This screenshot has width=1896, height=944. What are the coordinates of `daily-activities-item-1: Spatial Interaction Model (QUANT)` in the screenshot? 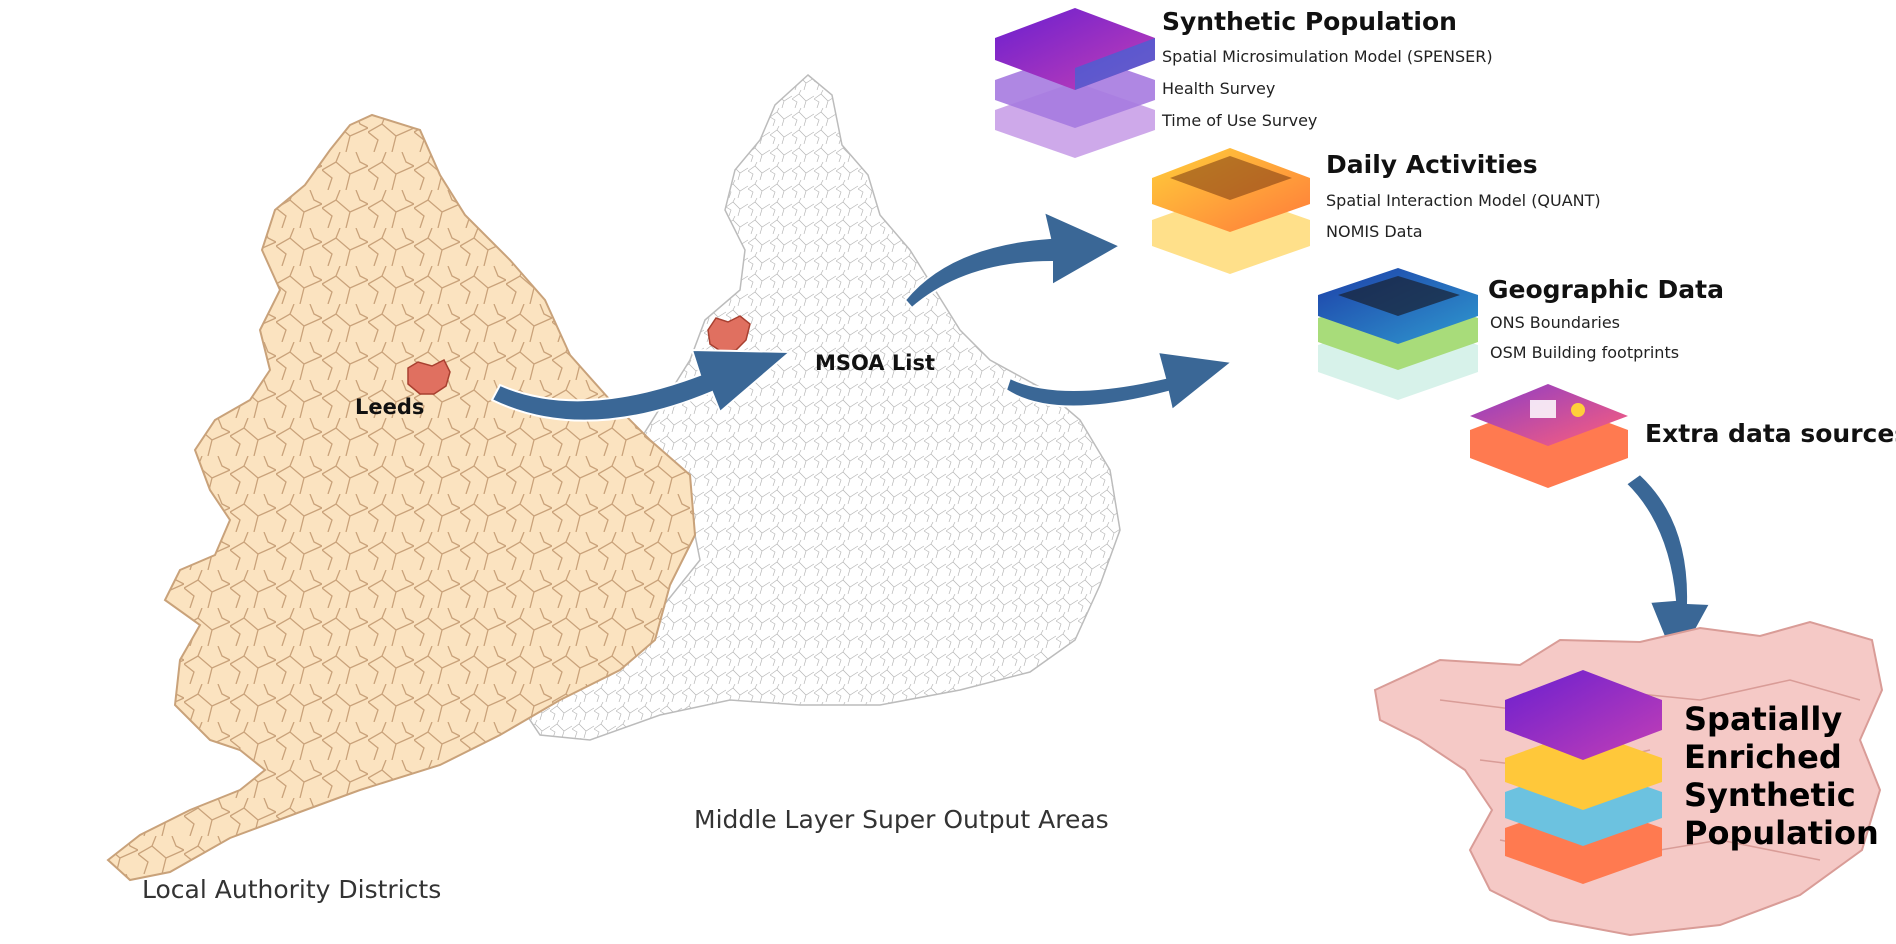 It's located at (1463, 200).